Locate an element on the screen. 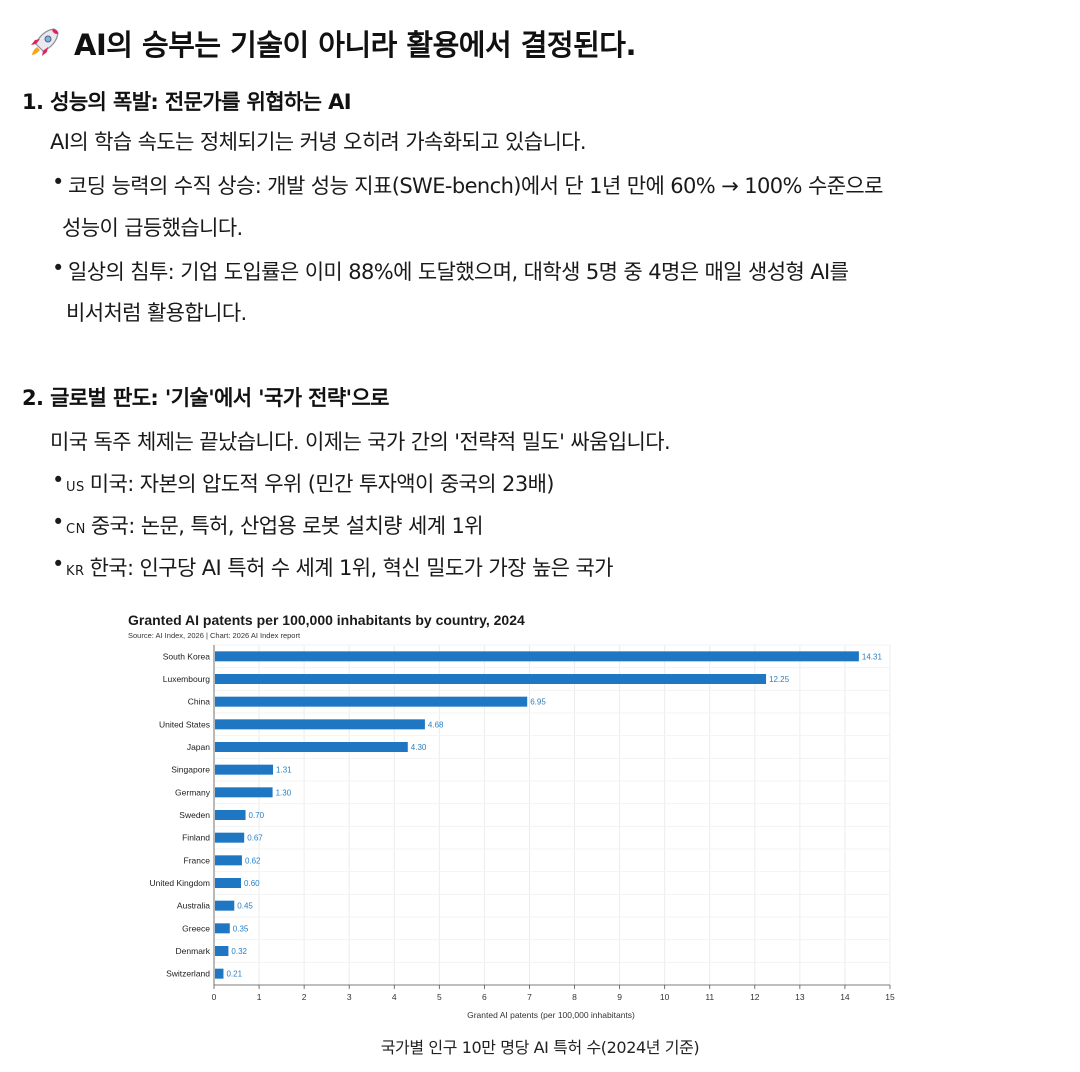  chart-value-label: 14.31 is located at coordinates (872, 656).